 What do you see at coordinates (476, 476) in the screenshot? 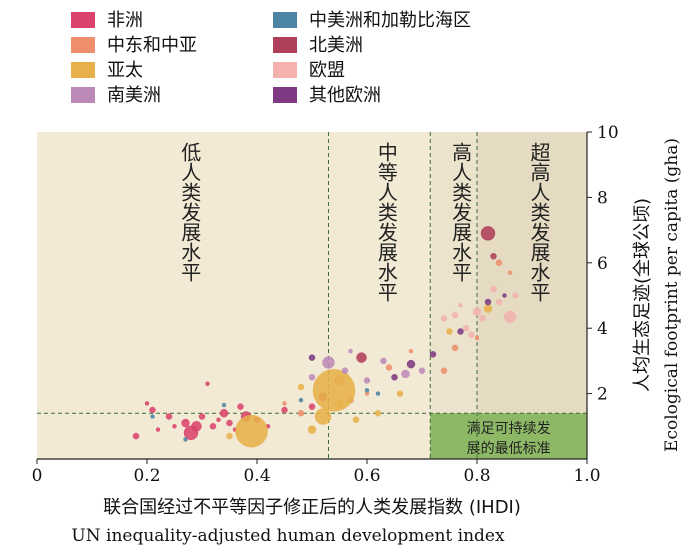
I see `x-tick-label: 0.8` at bounding box center [476, 476].